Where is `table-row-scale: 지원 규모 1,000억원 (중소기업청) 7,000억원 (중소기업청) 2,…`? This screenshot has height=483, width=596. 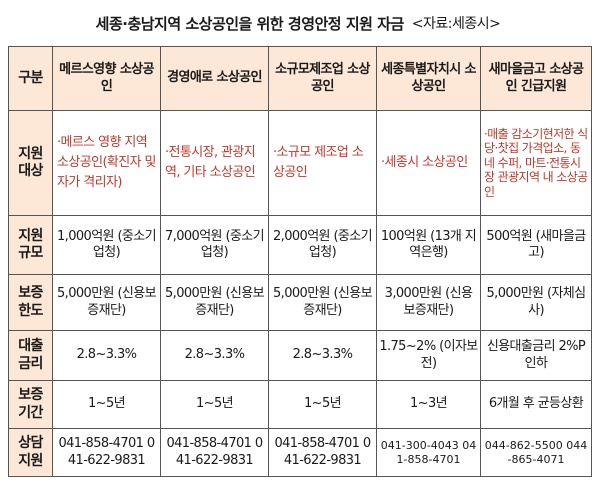
table-row-scale: 지원 규모 1,000억원 (중소기업청) 7,000억원 (중소기업청) 2,… is located at coordinates (300, 245).